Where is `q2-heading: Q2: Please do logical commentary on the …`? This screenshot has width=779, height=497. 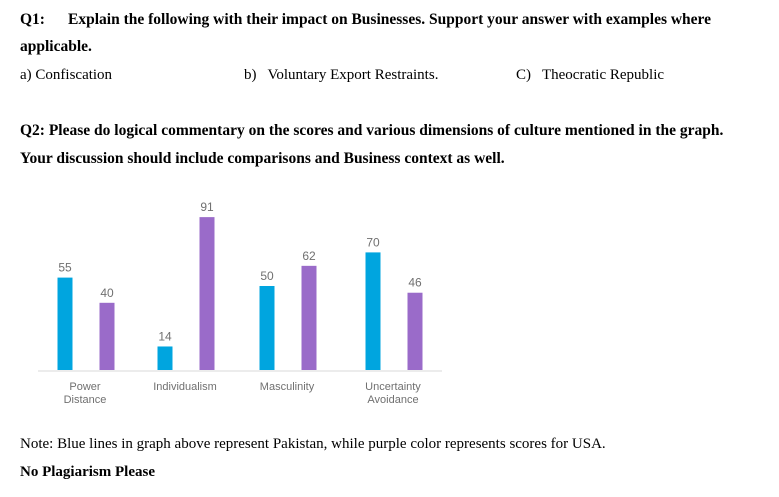
q2-heading: Q2: Please do logical commentary on the … is located at coordinates (372, 130).